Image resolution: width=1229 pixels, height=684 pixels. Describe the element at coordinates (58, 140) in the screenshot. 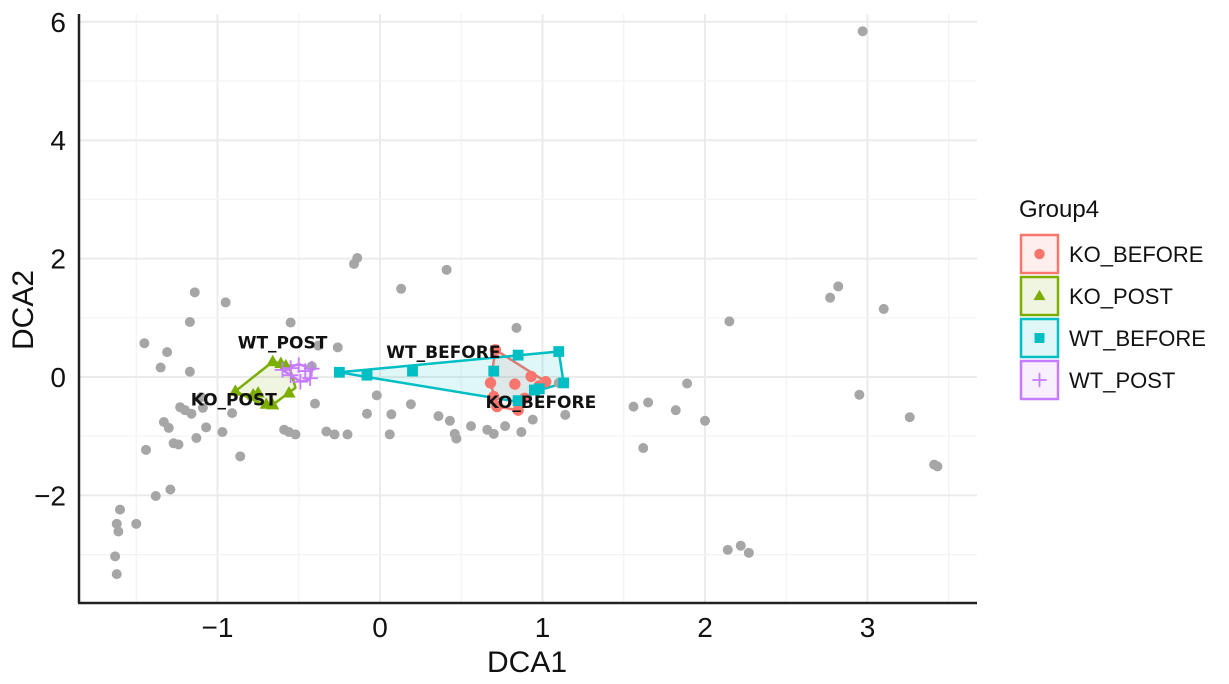

I see `y-tick-label: 4` at that location.